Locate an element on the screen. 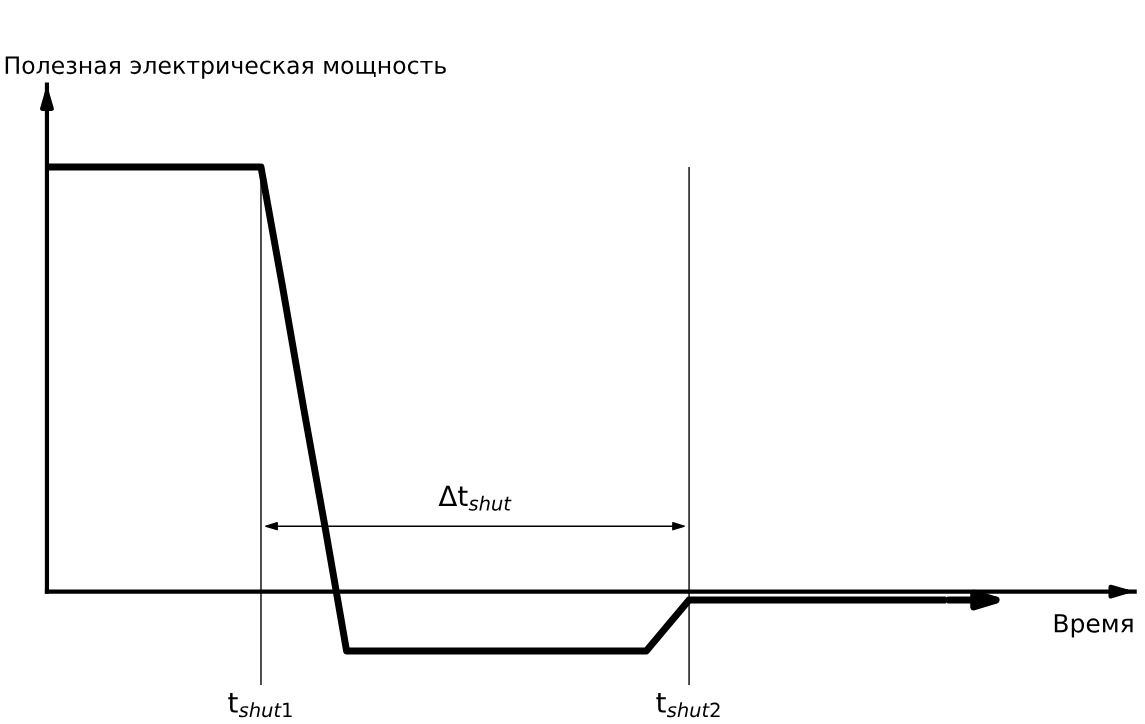  annotation: Δt$_{shut}$ is located at coordinates (475, 498).